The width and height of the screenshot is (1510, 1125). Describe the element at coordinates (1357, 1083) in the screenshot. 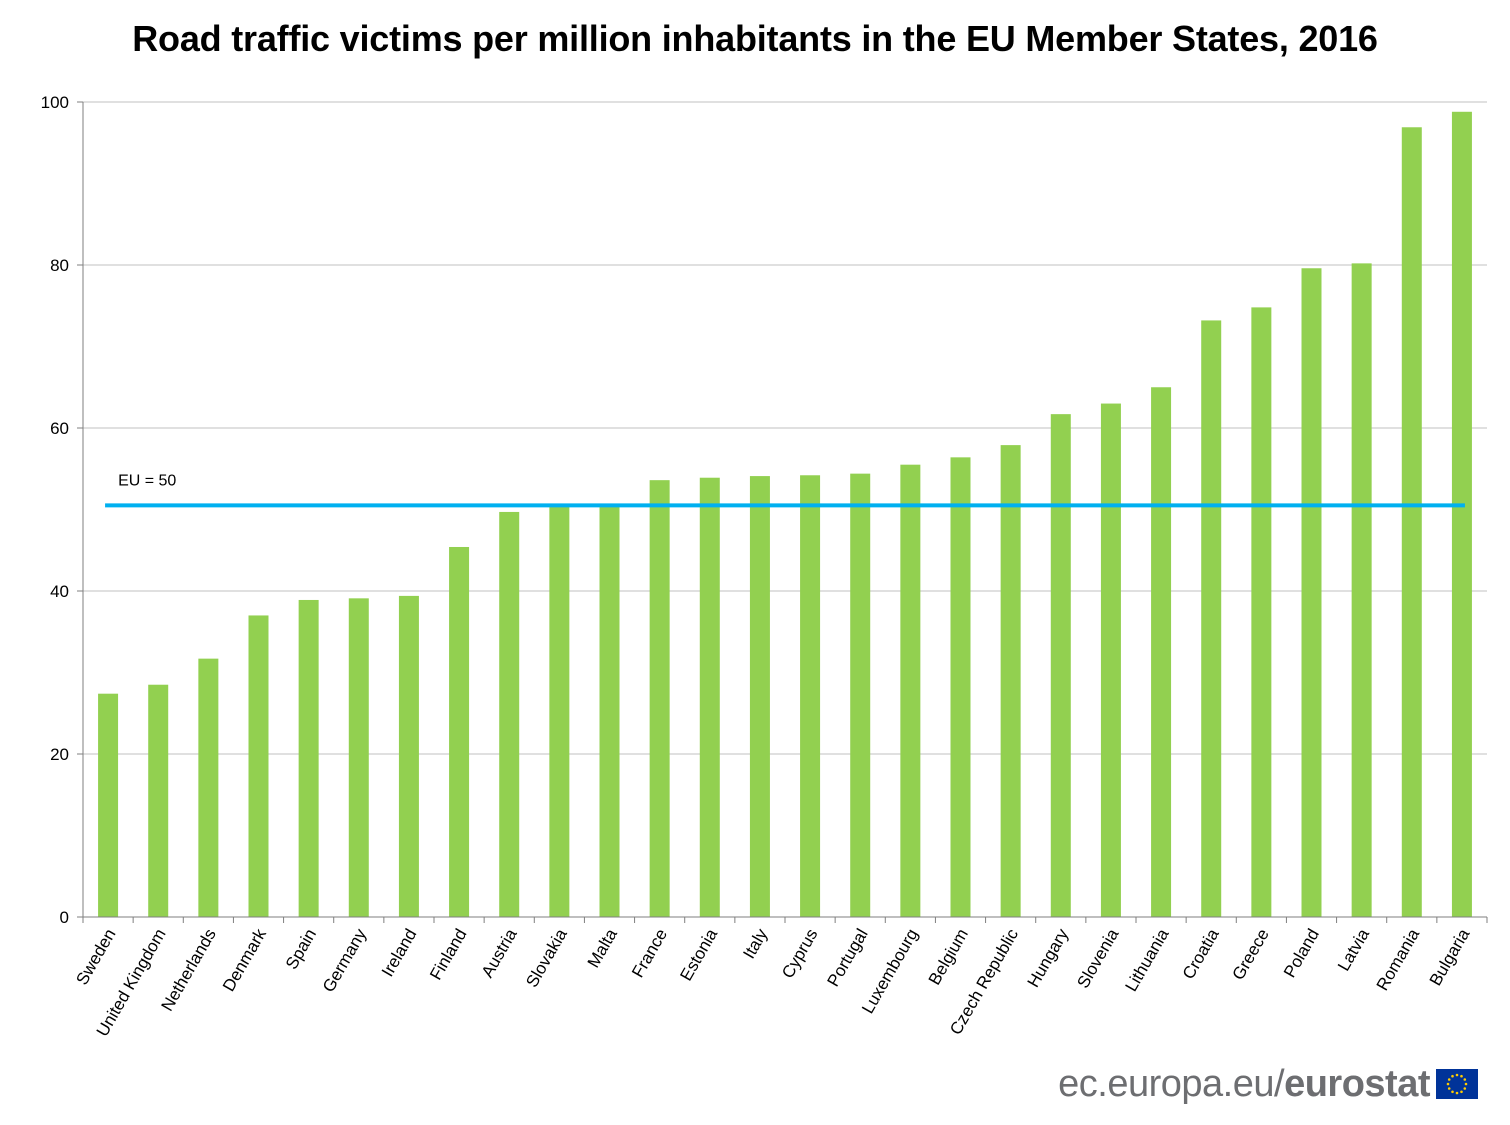

I see `footer-brand: eurostat` at that location.